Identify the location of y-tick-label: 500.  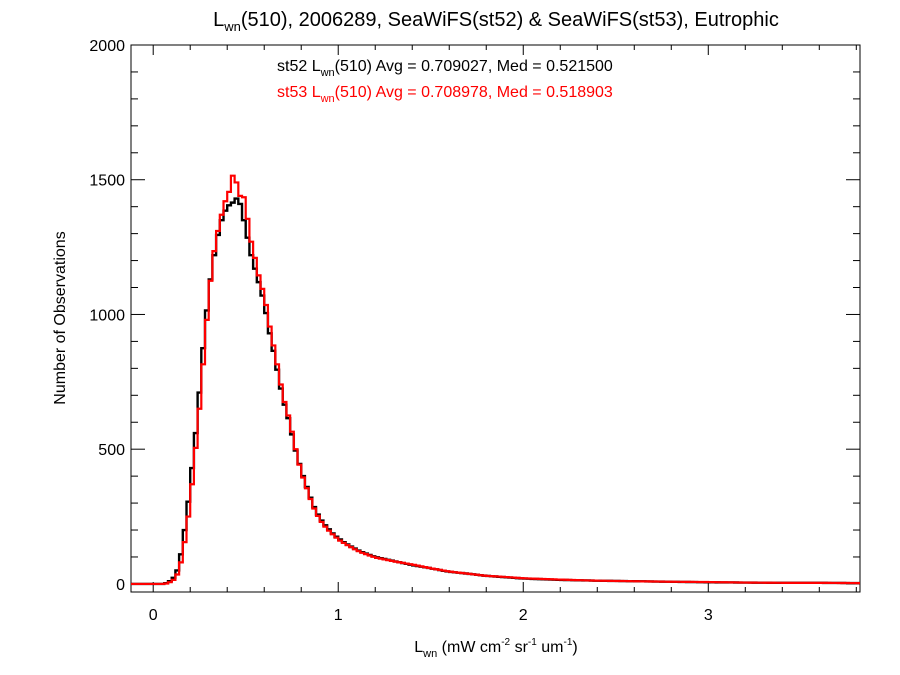
(111, 450).